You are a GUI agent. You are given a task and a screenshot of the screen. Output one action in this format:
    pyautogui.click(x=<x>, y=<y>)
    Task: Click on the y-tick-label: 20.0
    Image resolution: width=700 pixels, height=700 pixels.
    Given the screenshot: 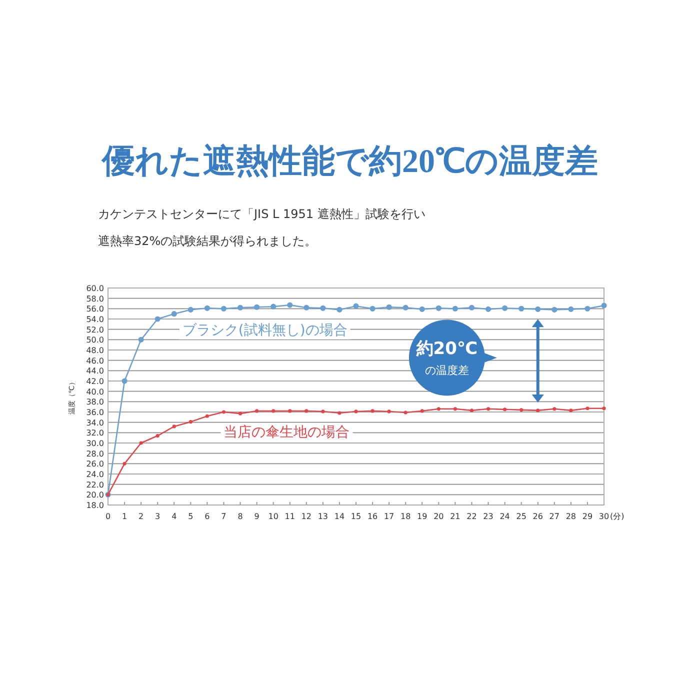 What is the action you would take?
    pyautogui.click(x=95, y=495)
    